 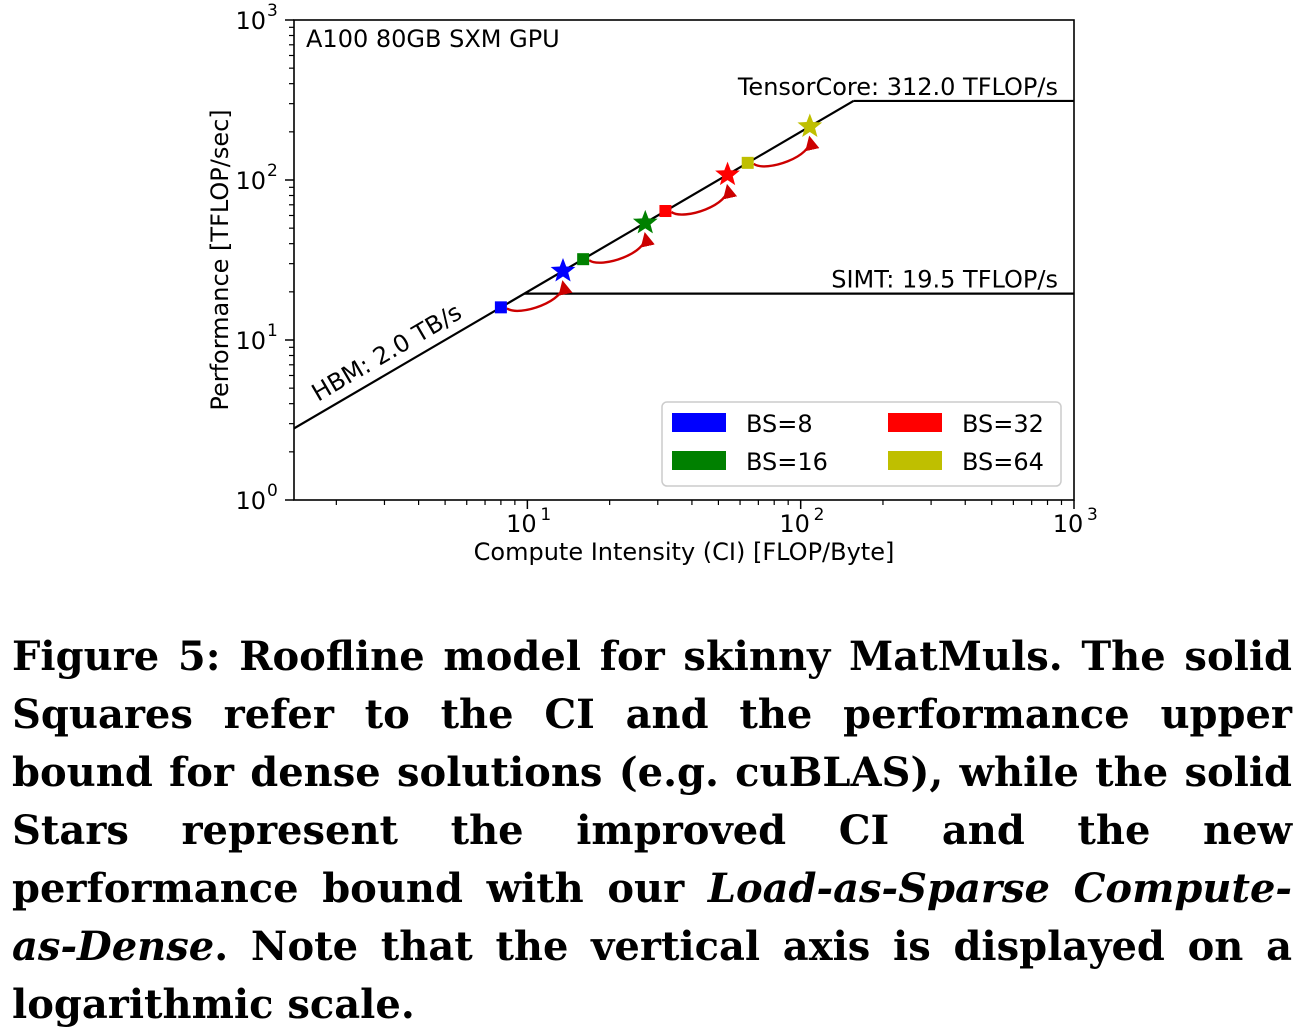 I want to click on legend-box, so click(x=861, y=444).